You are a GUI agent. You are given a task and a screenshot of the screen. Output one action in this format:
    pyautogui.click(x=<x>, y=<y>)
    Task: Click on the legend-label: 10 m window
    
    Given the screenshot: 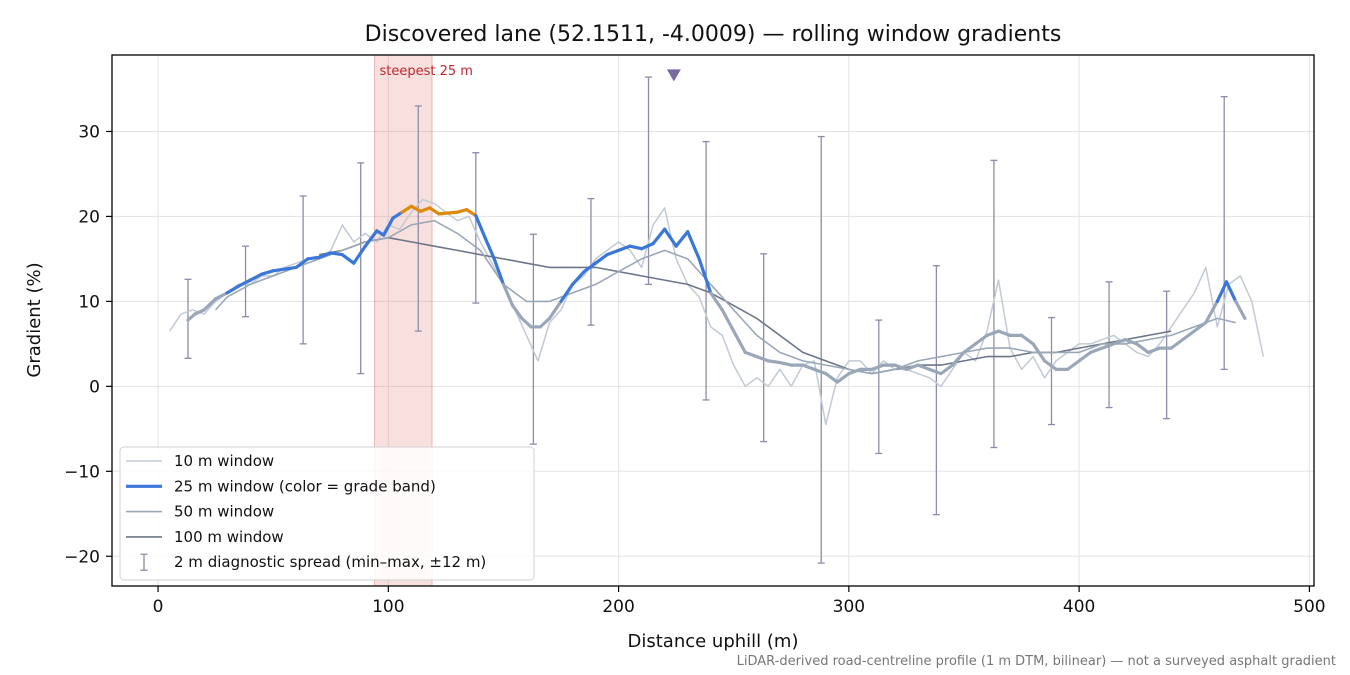 What is the action you would take?
    pyautogui.click(x=224, y=461)
    